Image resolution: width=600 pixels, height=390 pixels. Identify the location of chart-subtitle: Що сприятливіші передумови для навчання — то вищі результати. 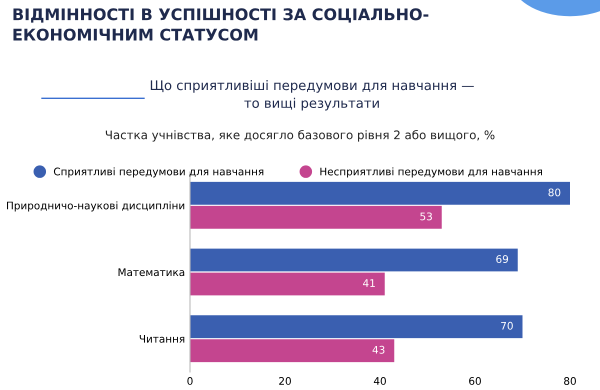
(312, 95).